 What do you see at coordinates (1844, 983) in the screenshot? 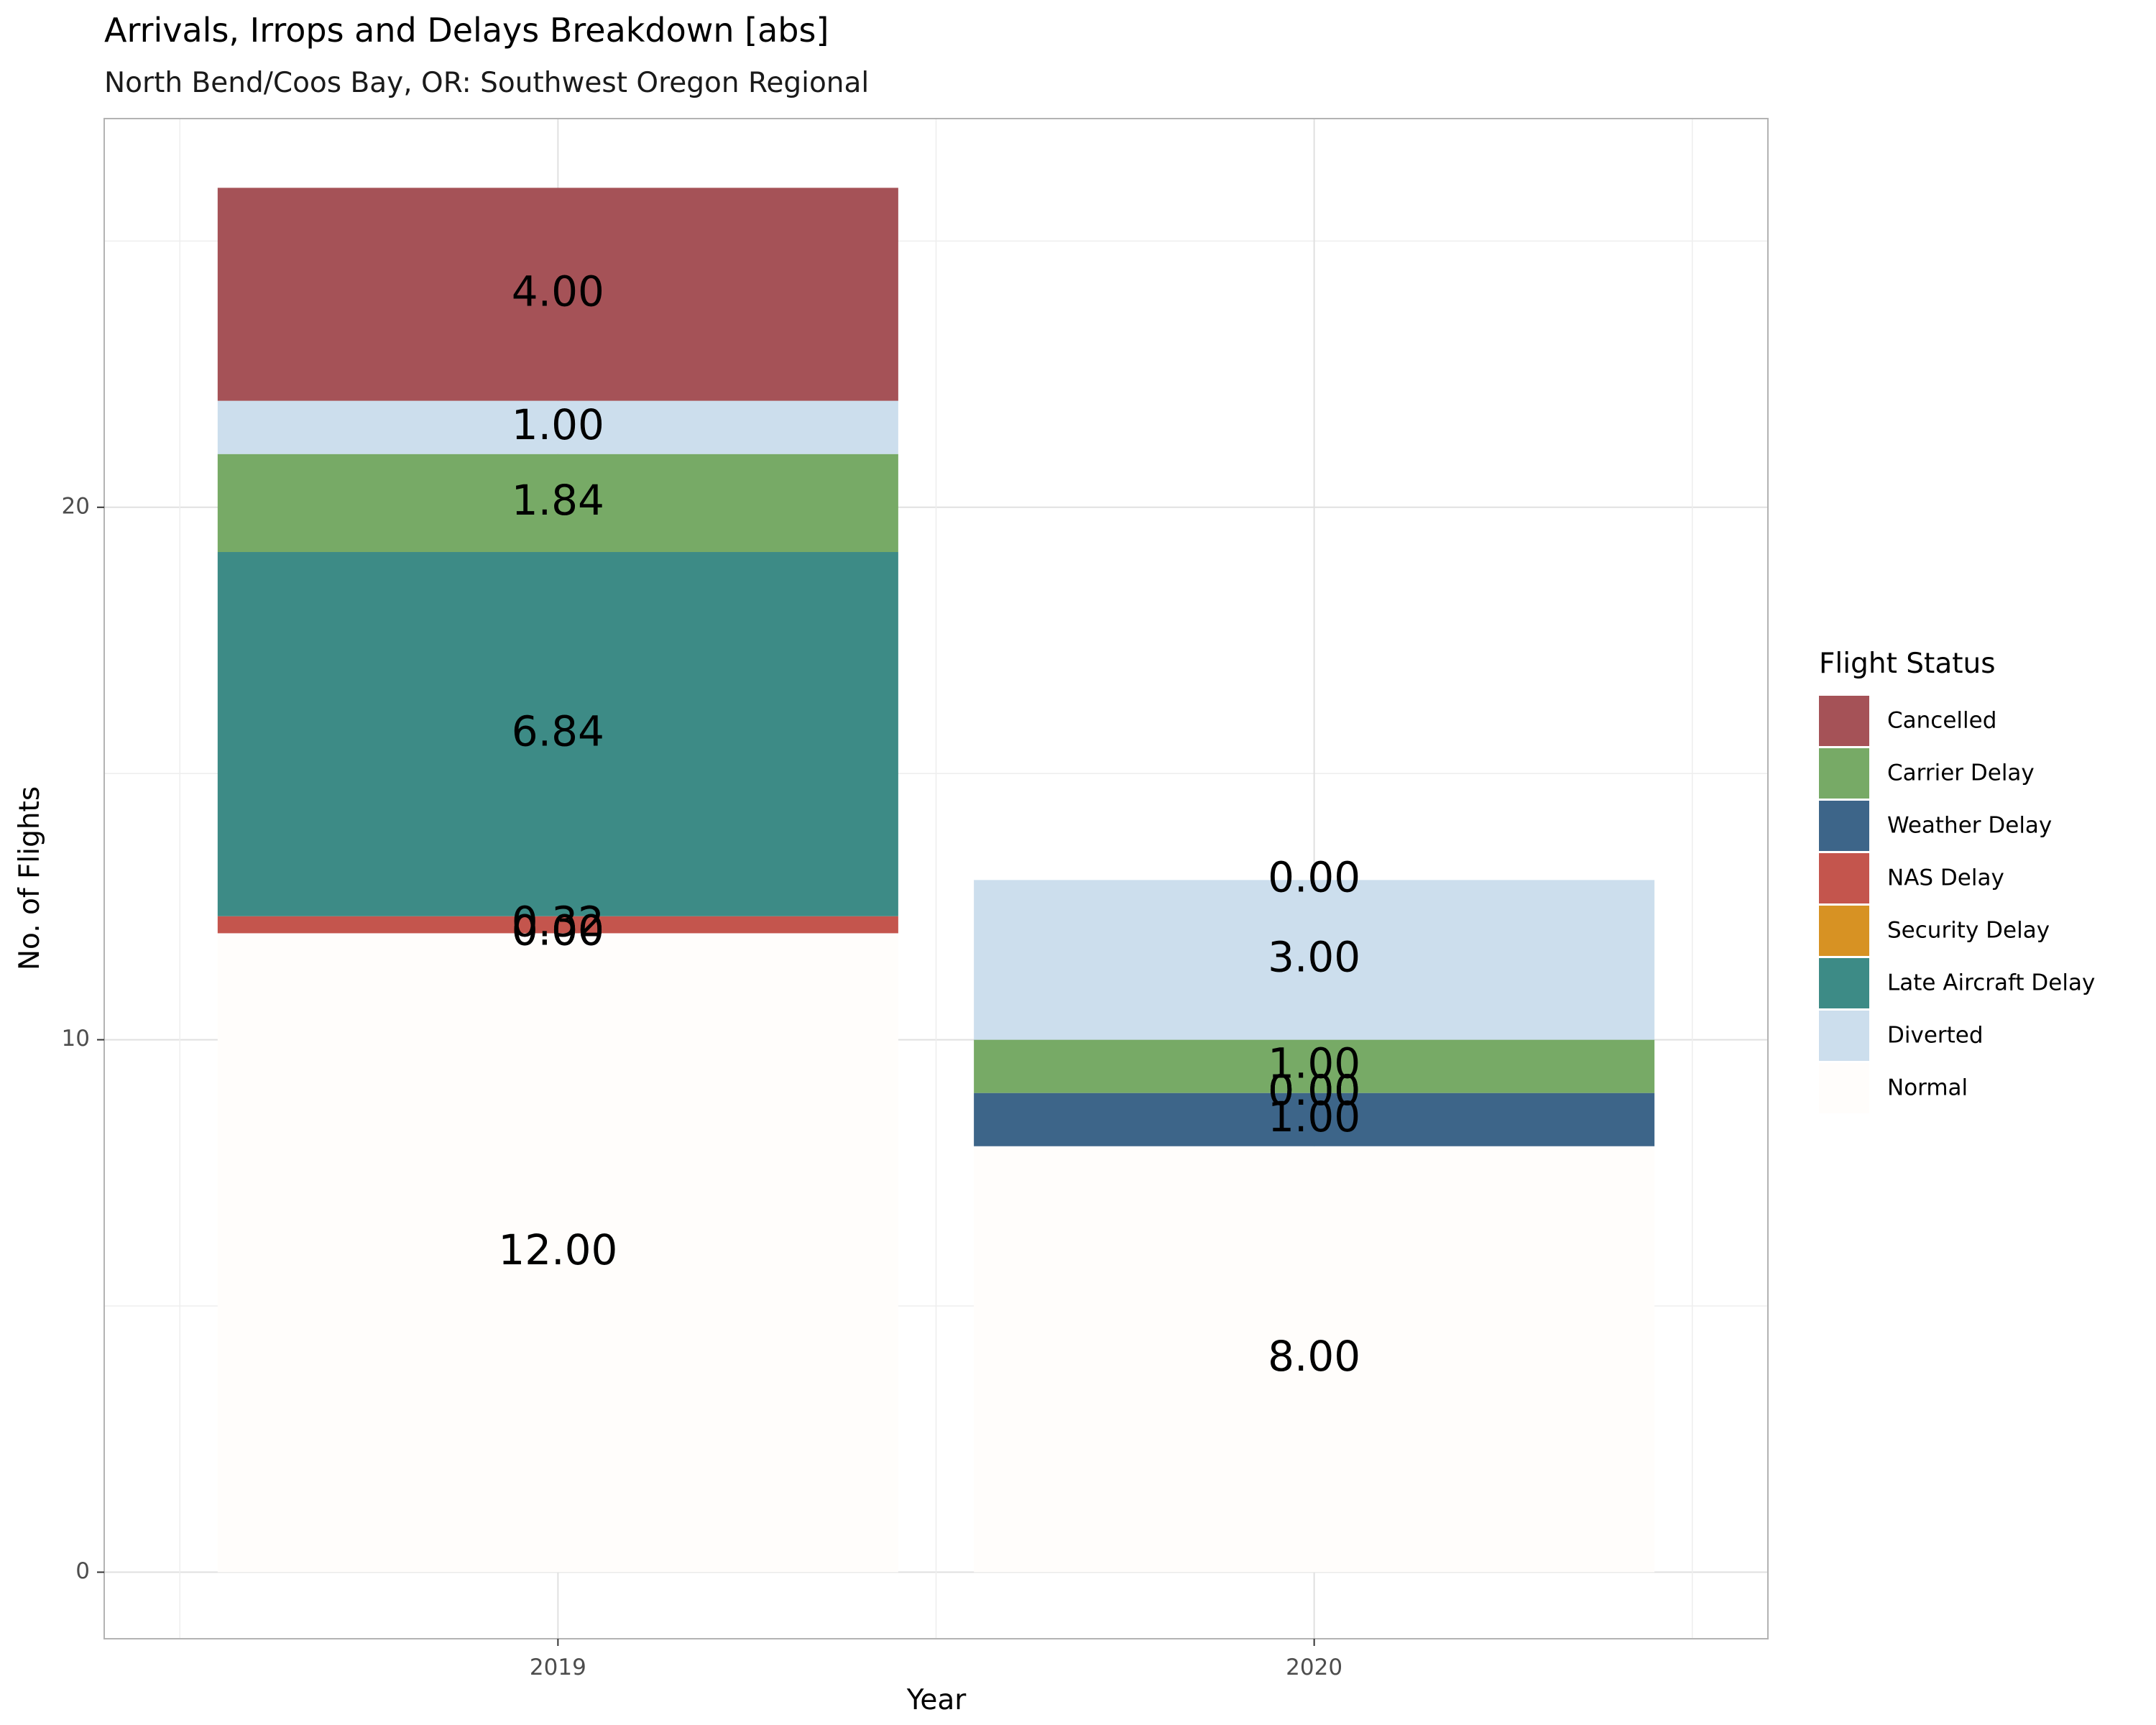
I see `legend-key-late-aircraft-delay` at bounding box center [1844, 983].